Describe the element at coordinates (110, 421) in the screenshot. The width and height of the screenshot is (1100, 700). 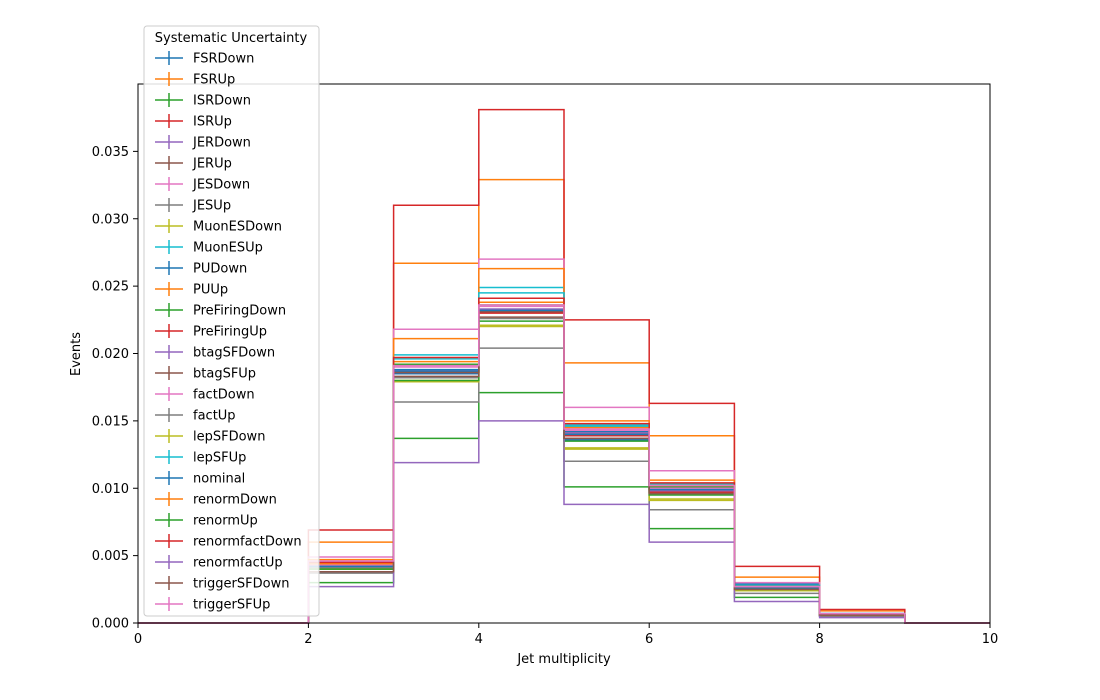
I see `y-tick-label: 0.015` at that location.